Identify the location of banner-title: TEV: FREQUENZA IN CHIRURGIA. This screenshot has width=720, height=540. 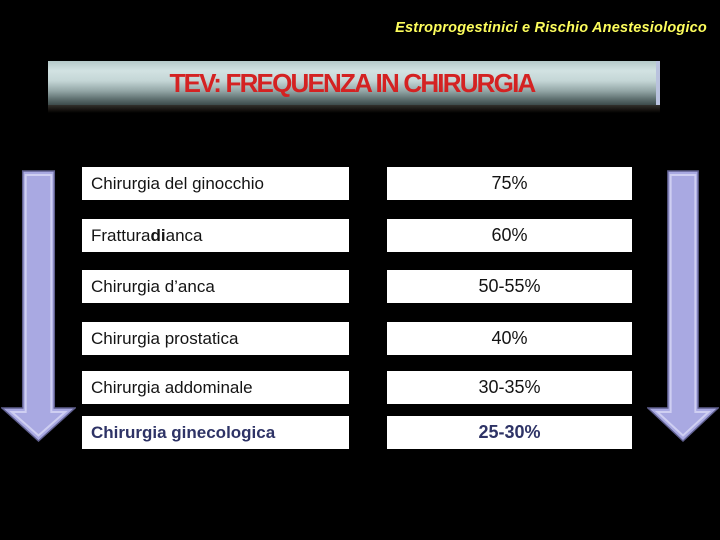
(352, 83).